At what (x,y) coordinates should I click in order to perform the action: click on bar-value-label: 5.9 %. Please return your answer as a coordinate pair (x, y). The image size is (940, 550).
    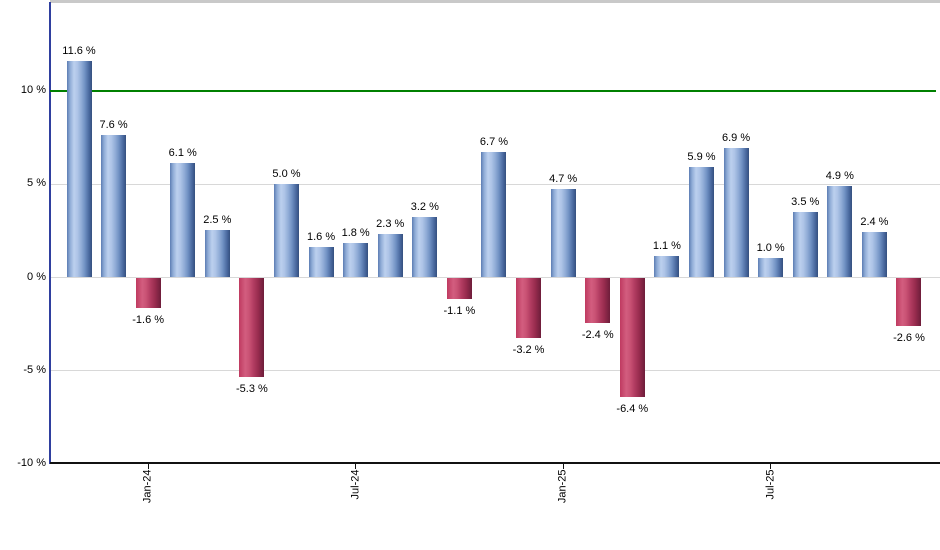
    Looking at the image, I should click on (701, 156).